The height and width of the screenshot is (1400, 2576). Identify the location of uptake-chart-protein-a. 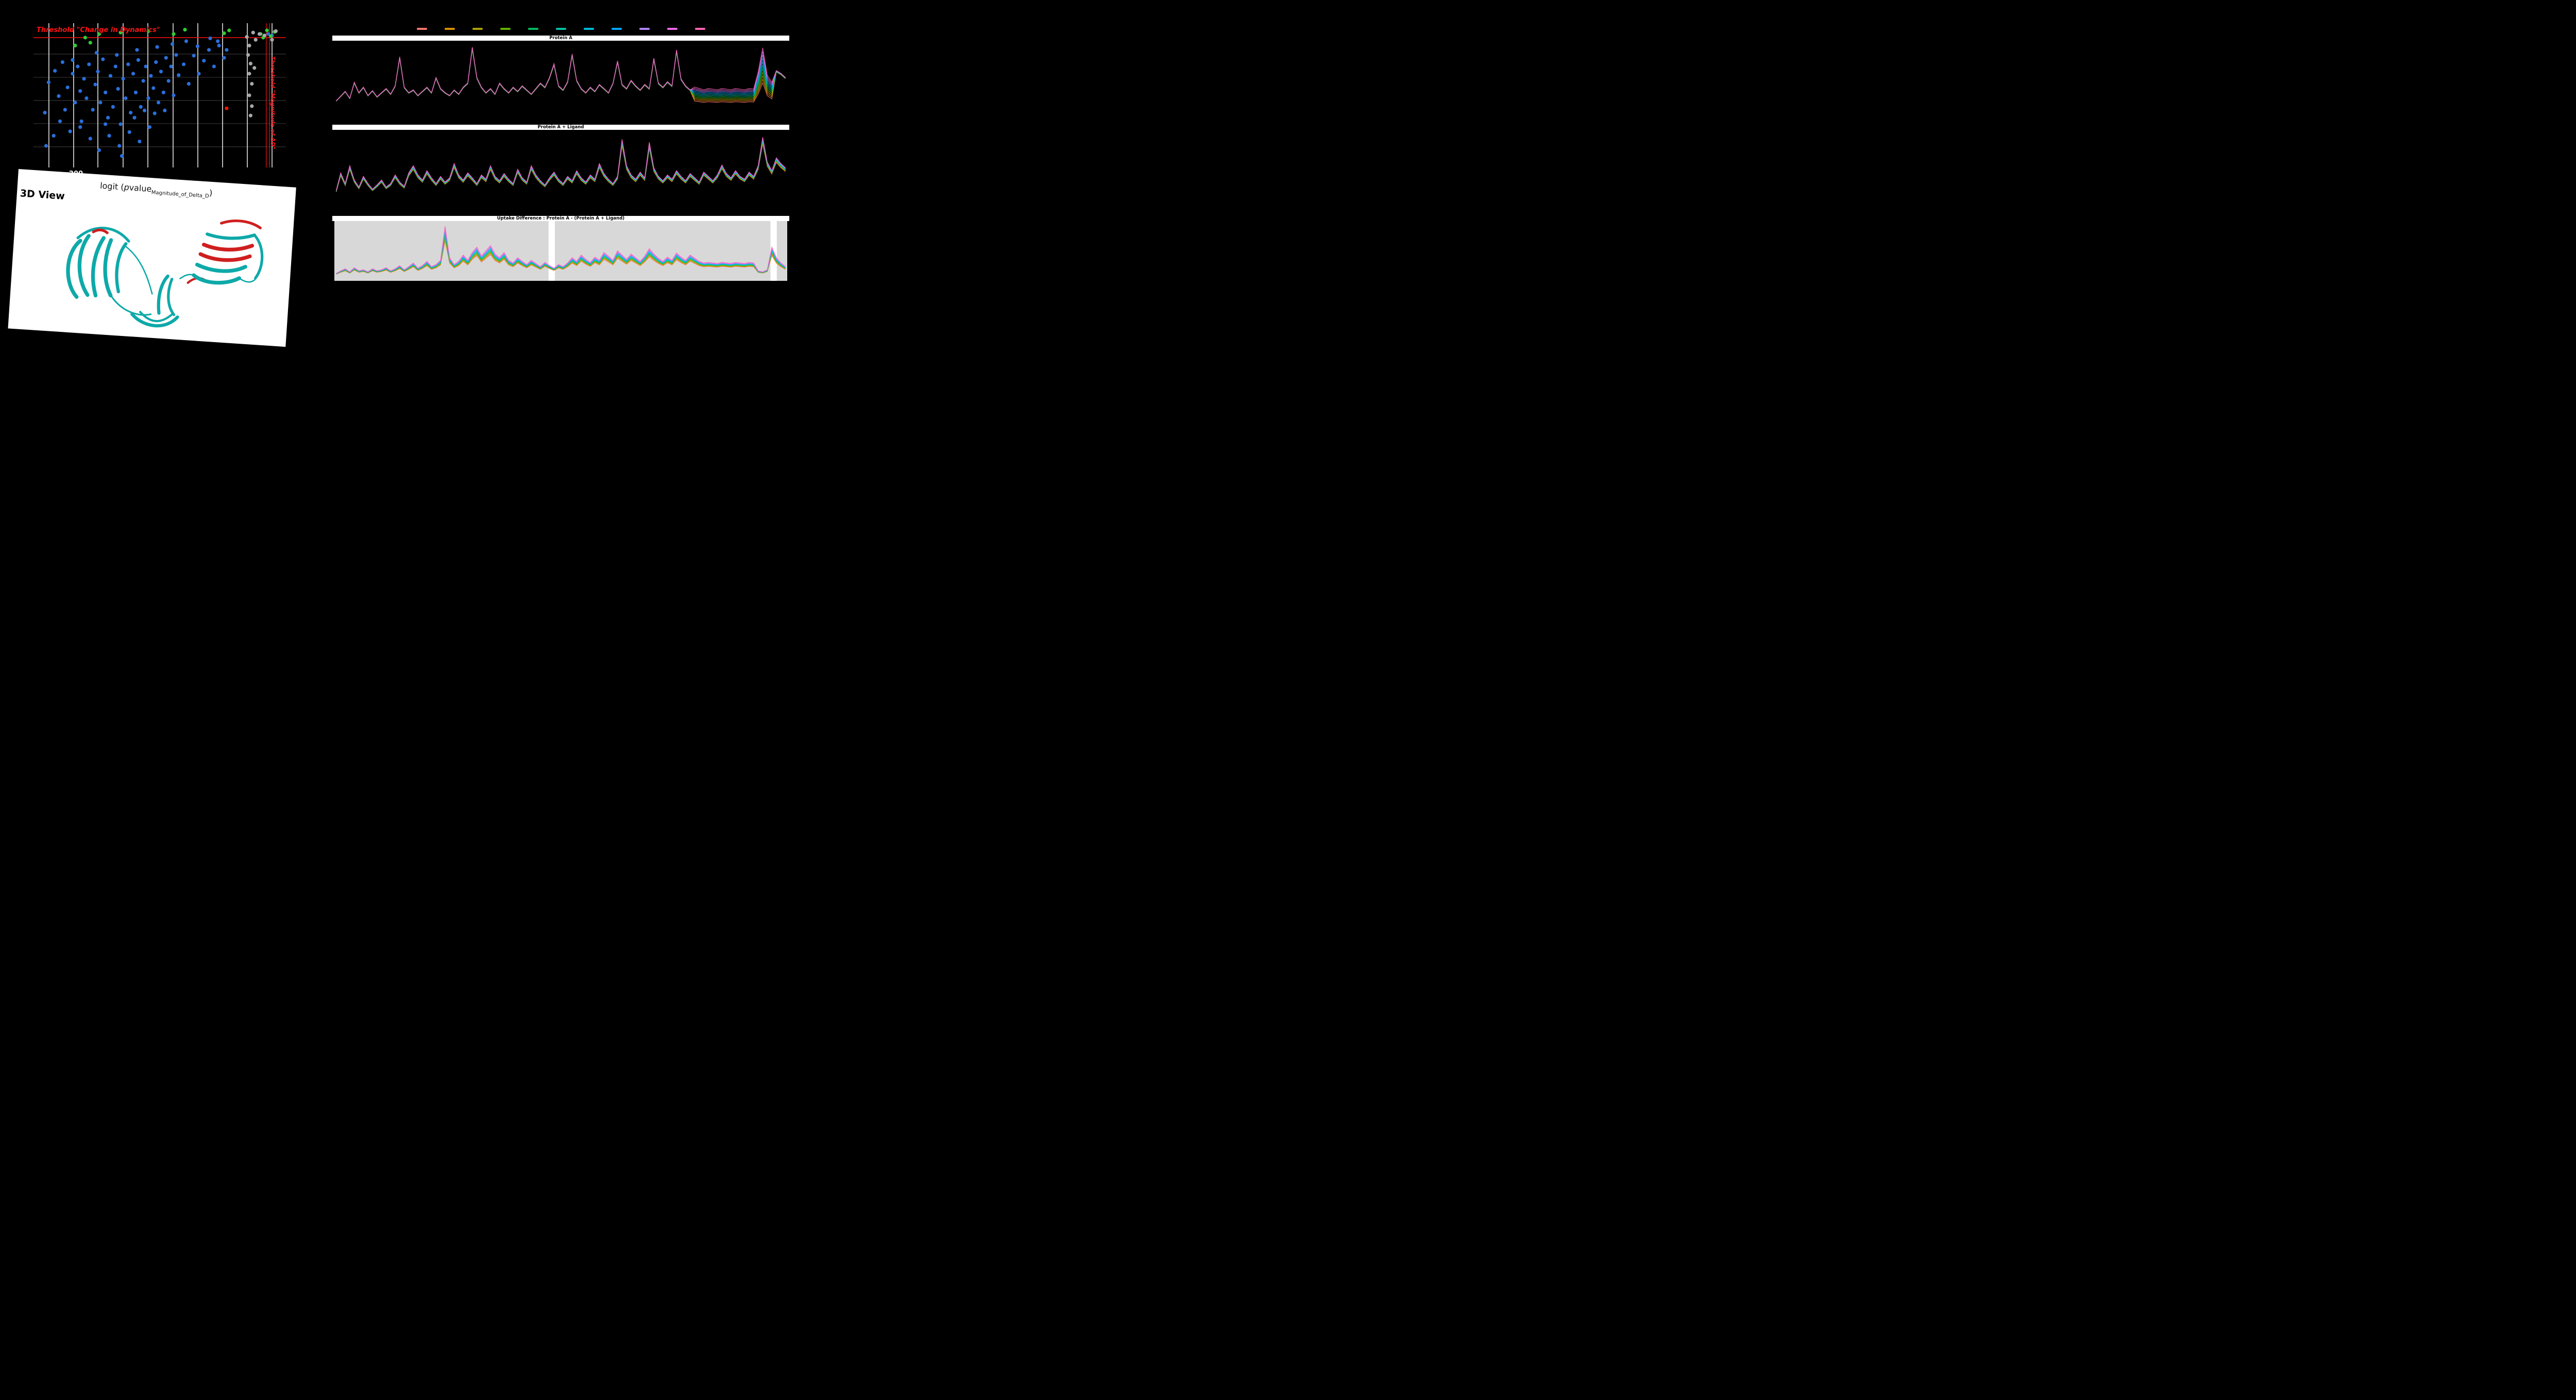
(560, 80).